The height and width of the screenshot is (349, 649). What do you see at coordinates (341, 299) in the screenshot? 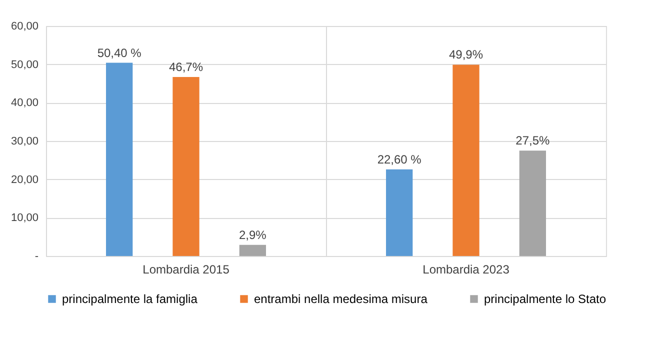
I see `legend-label: entrambi nella medesima misura` at bounding box center [341, 299].